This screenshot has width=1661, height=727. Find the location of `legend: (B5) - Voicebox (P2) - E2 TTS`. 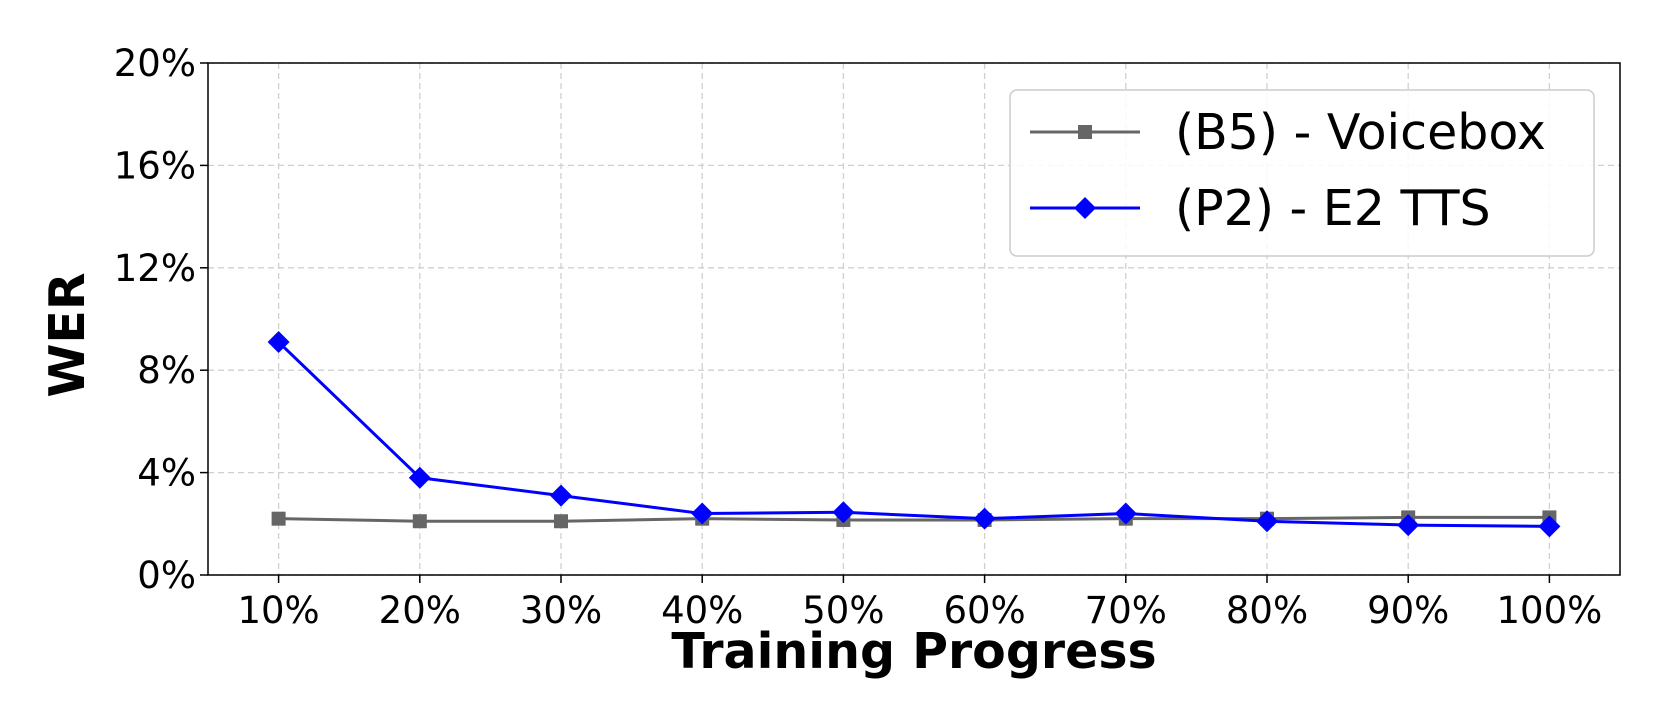

legend: (B5) - Voicebox (P2) - E2 TTS is located at coordinates (1302, 173).